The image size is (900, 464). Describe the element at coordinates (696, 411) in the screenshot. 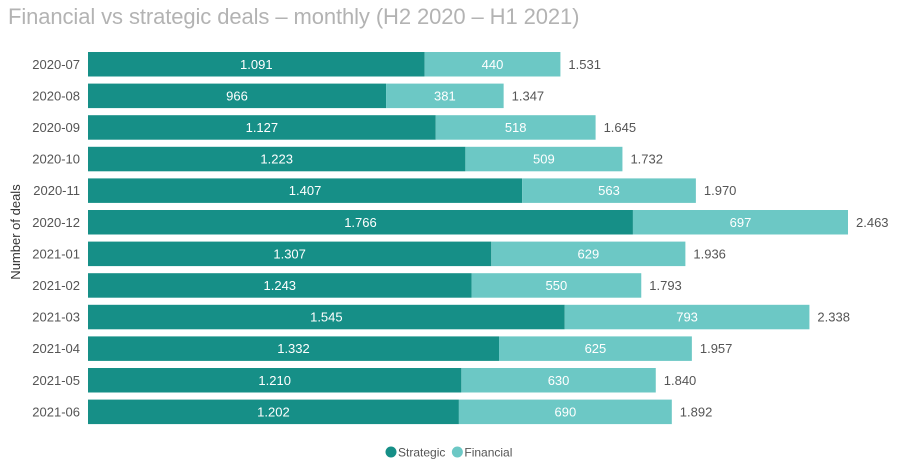

I see `total-label: 1.892` at that location.